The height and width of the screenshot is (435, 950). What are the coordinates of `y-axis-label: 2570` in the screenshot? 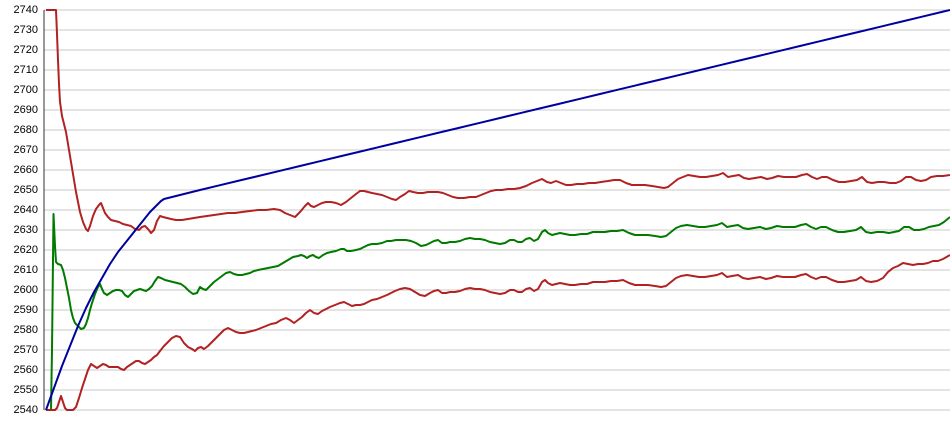 It's located at (25, 349).